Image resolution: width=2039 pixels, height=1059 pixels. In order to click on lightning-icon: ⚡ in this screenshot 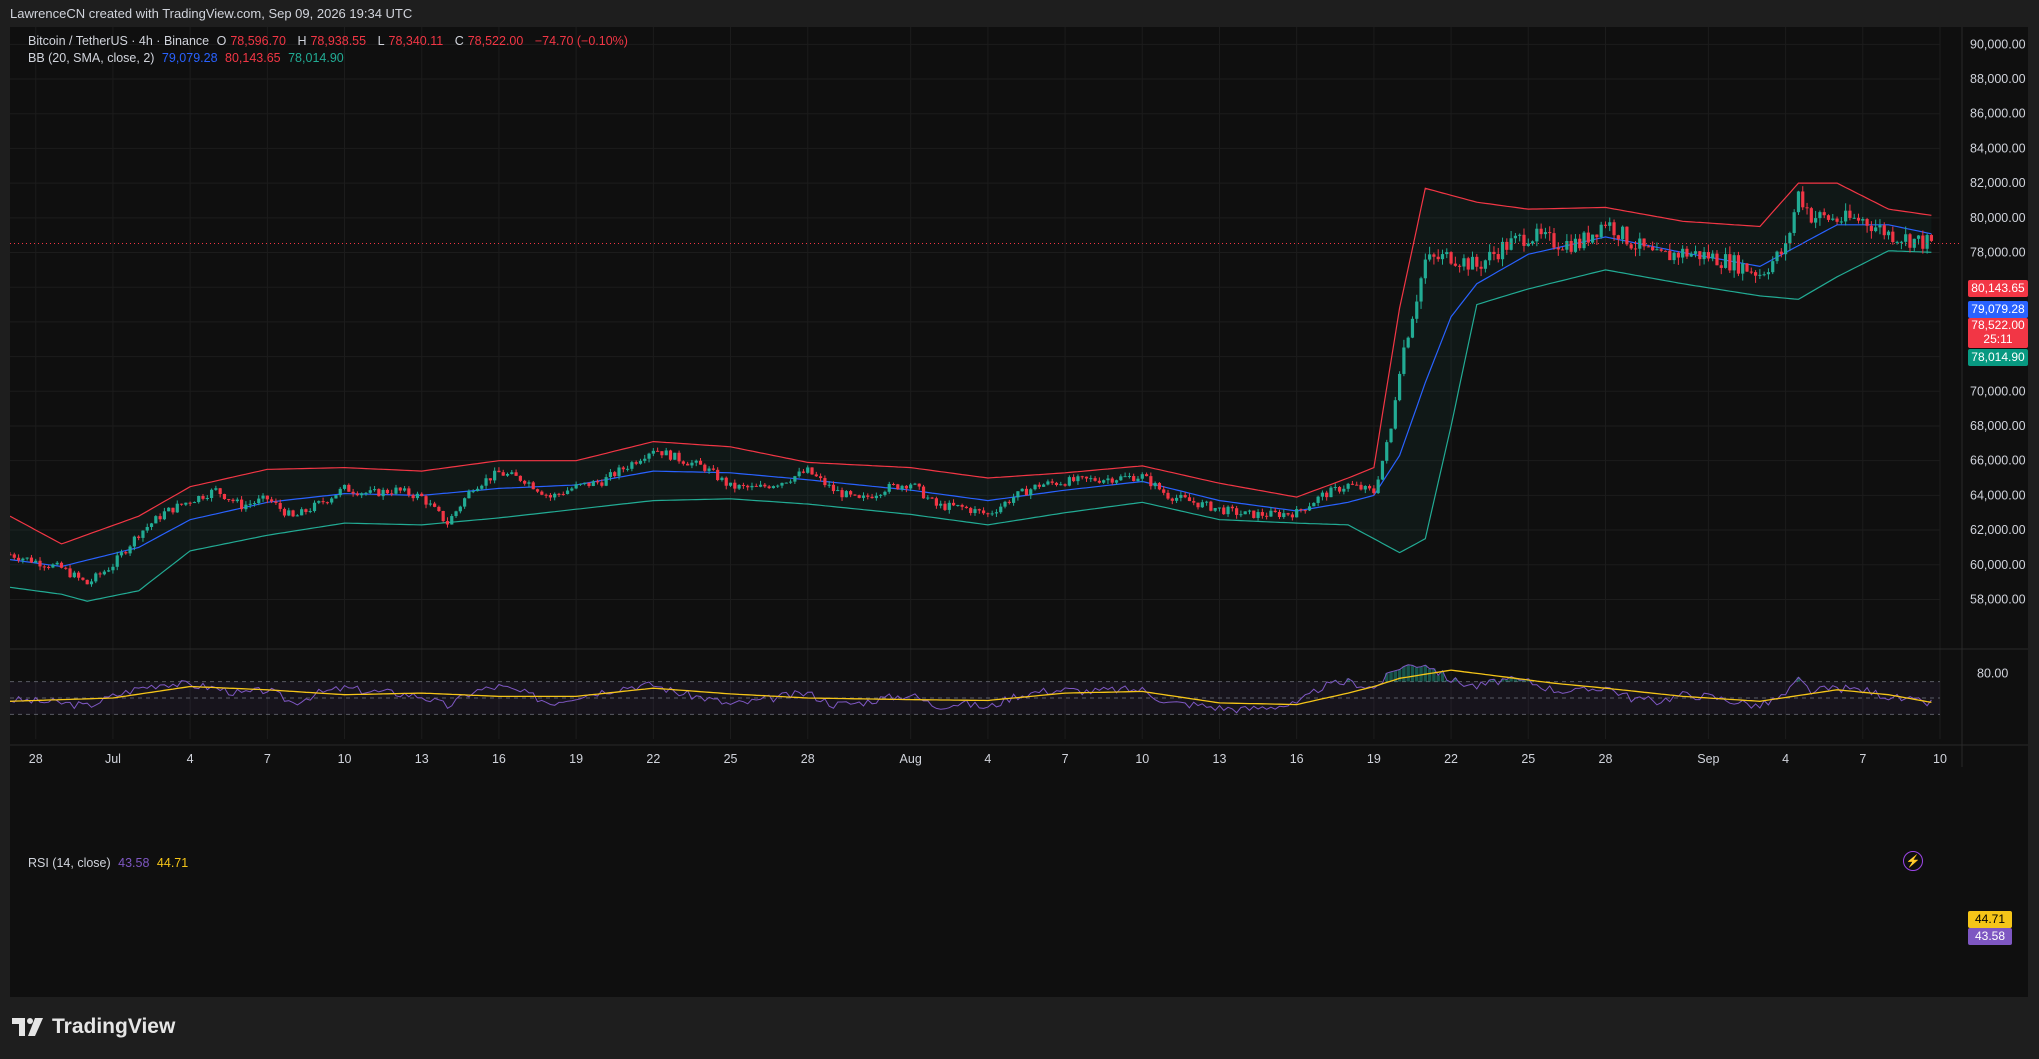, I will do `click(1913, 861)`.